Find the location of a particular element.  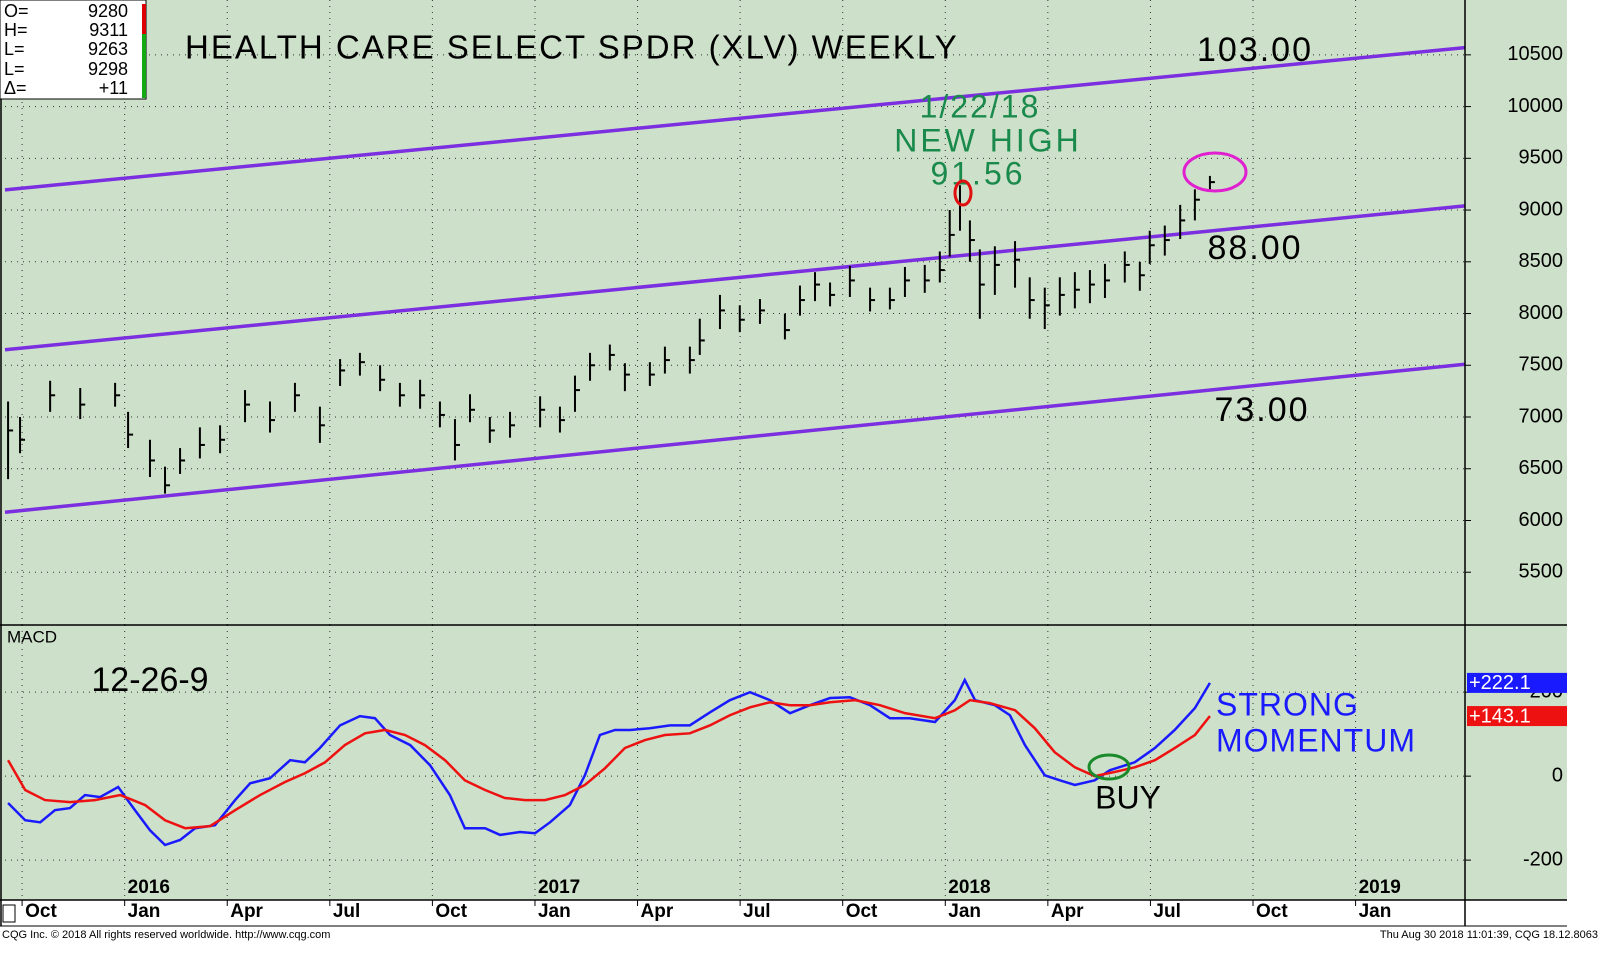

high-note: NEW HIGH is located at coordinates (988, 140).